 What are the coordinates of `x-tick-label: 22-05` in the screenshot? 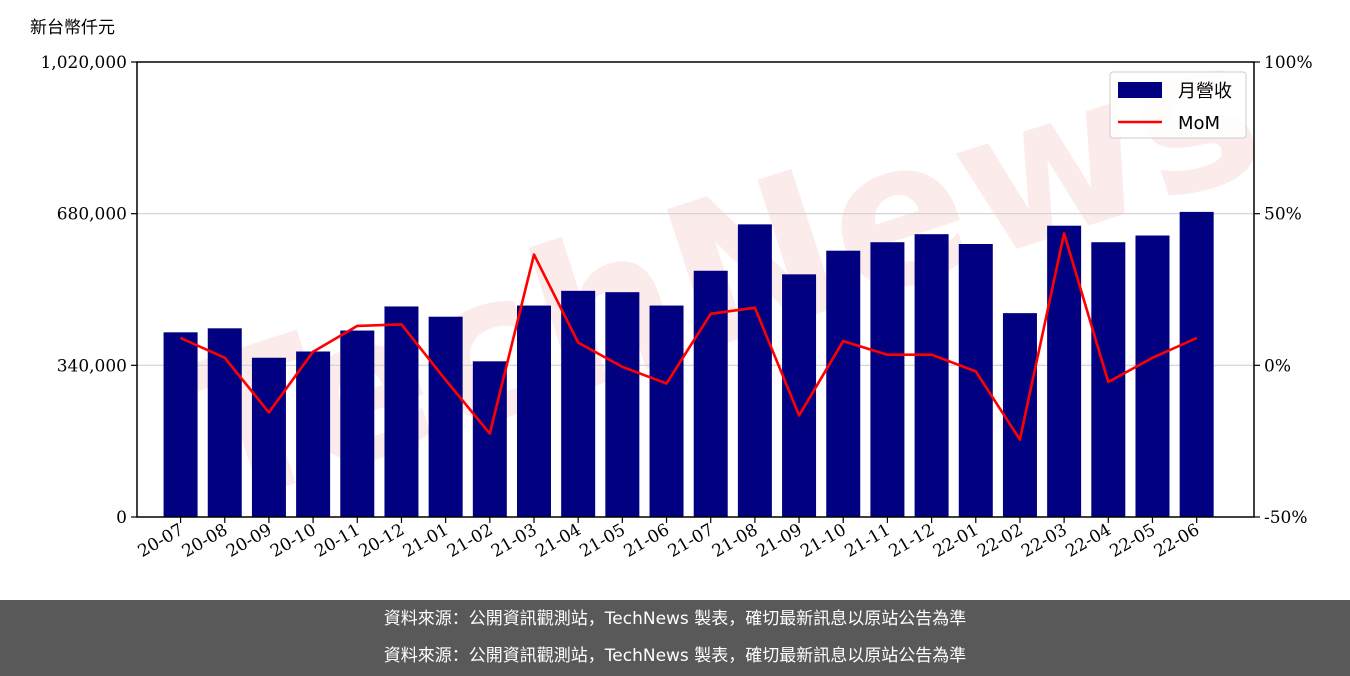 It's located at (1133, 541).